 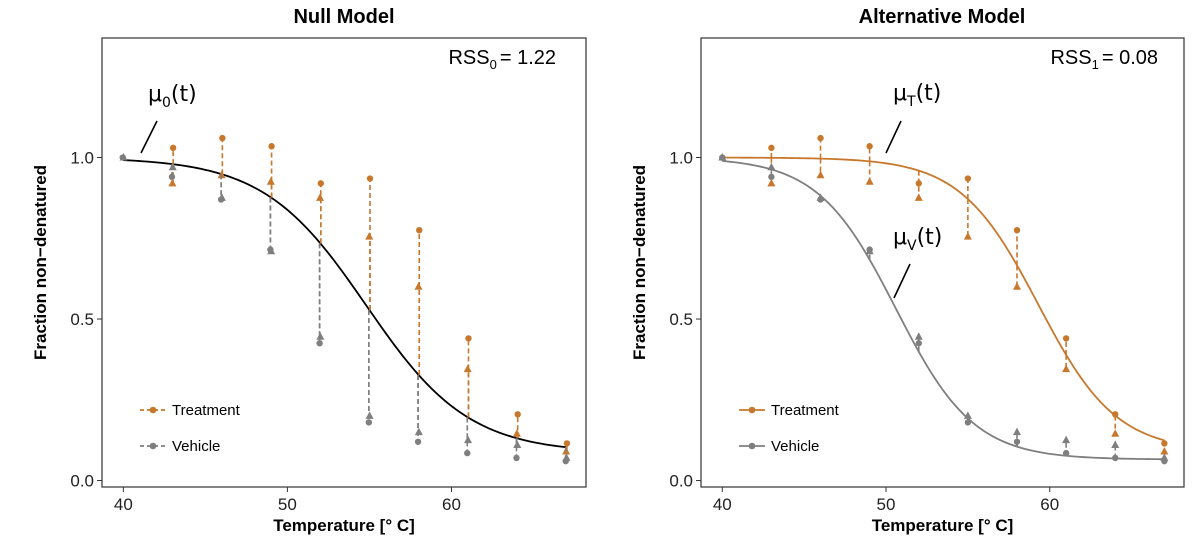 What do you see at coordinates (1095, 64) in the screenshot?
I see `rss-subscript: 1` at bounding box center [1095, 64].